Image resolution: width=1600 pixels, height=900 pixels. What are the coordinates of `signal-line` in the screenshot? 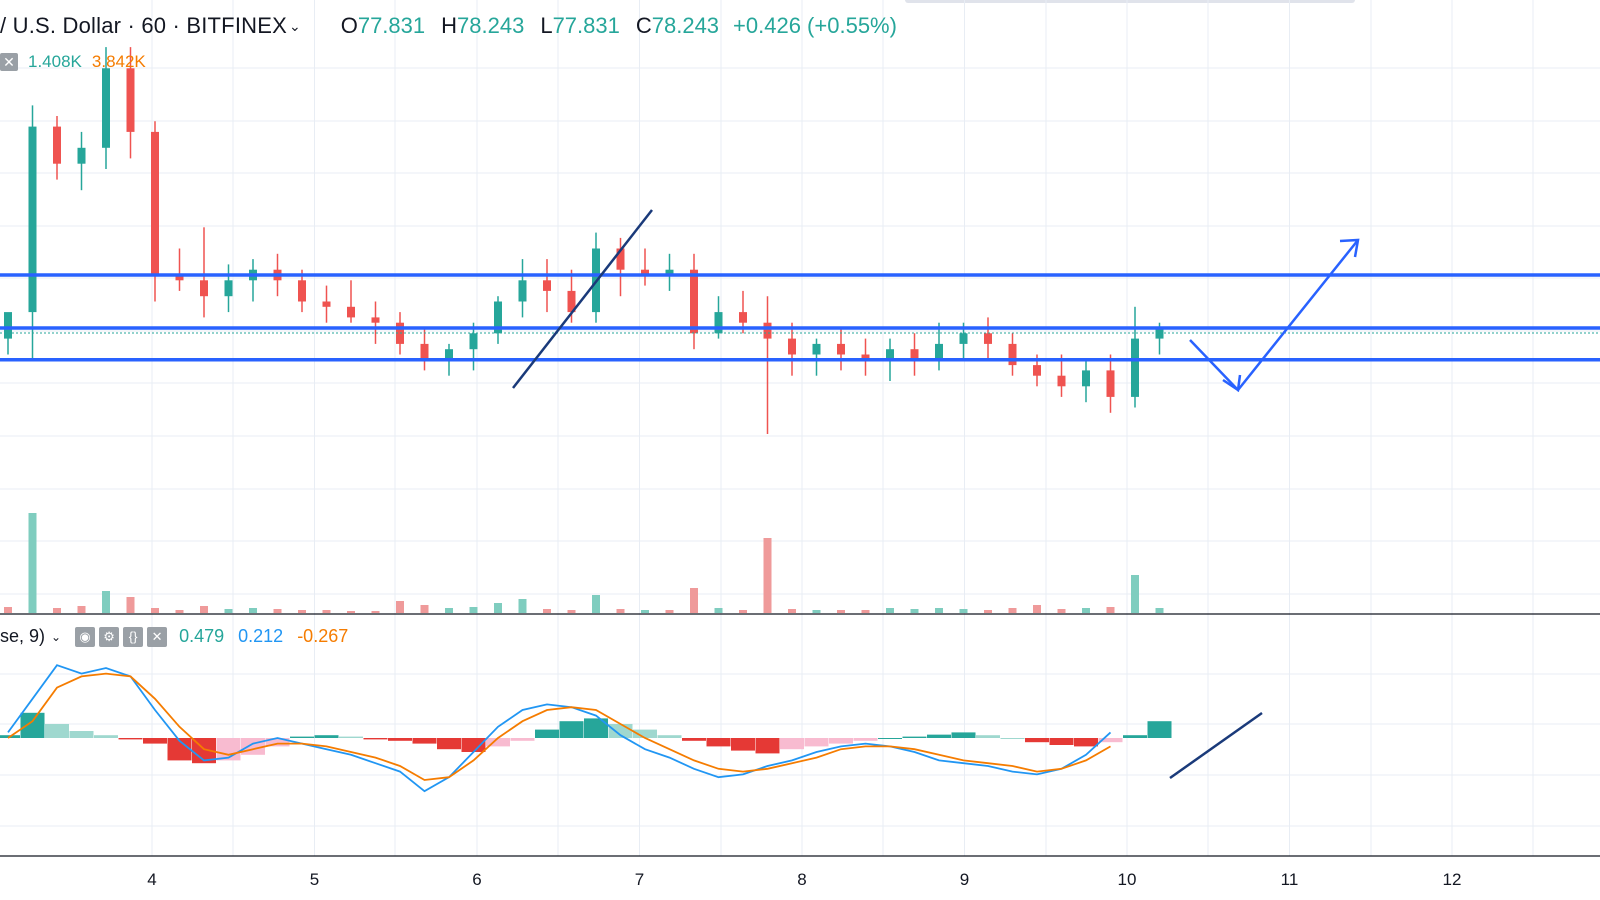 It's located at (559, 726).